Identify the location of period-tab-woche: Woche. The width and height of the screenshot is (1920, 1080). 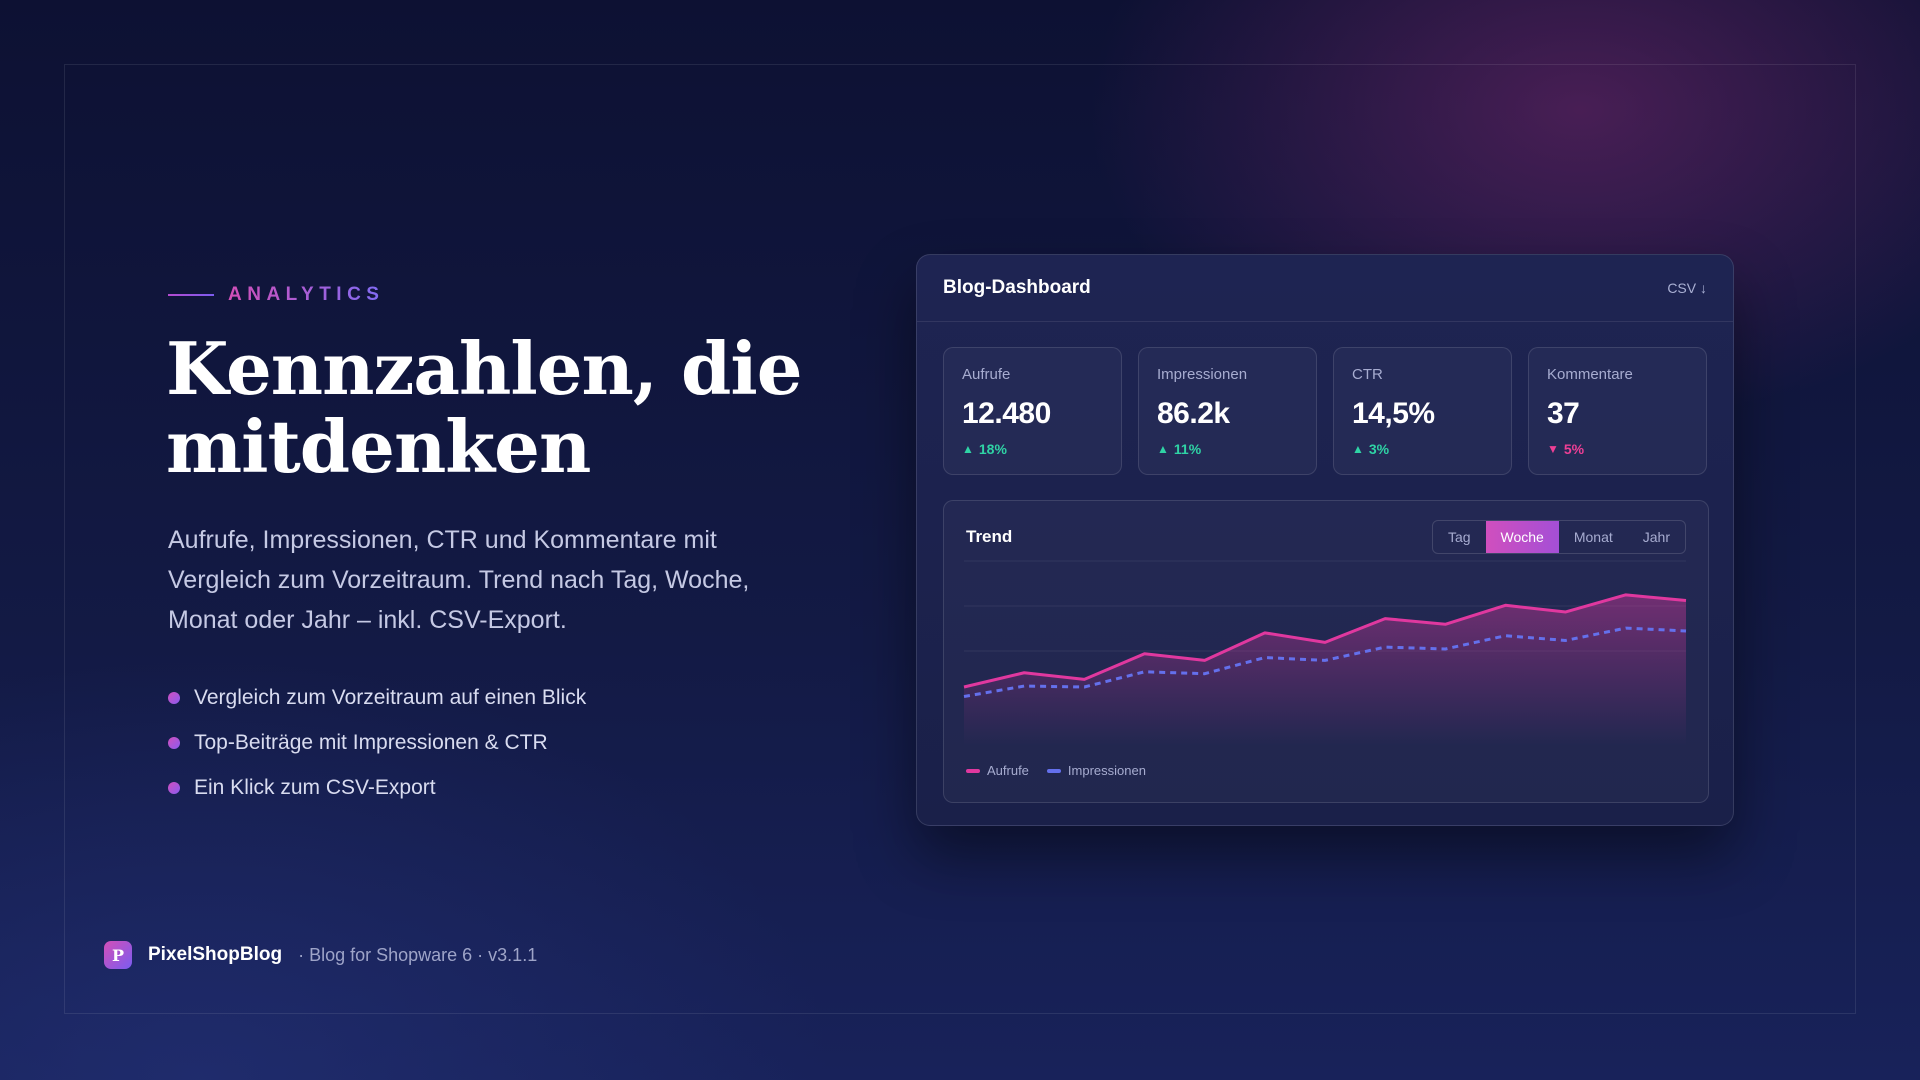
(1522, 537).